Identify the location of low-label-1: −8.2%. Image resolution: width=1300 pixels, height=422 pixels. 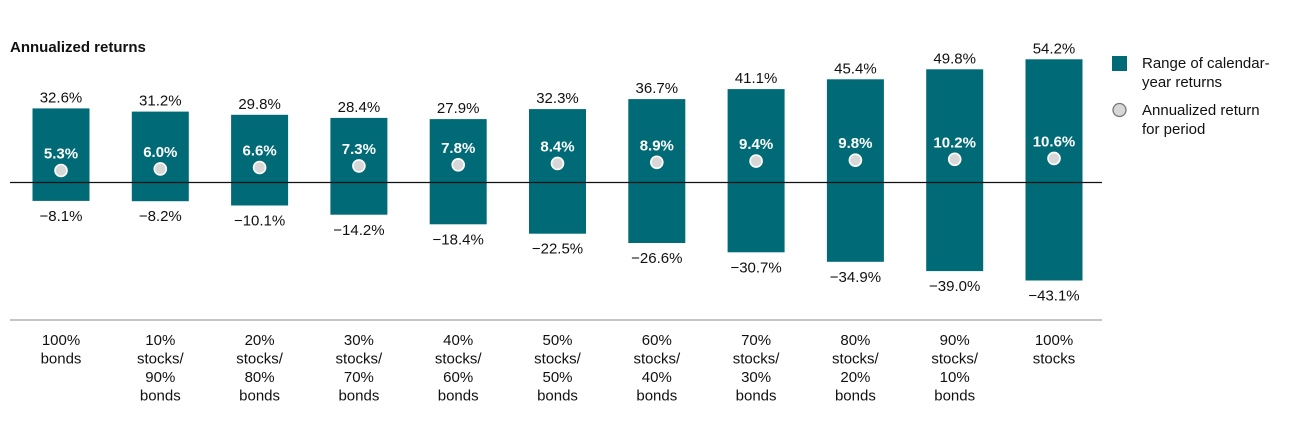
(160, 216).